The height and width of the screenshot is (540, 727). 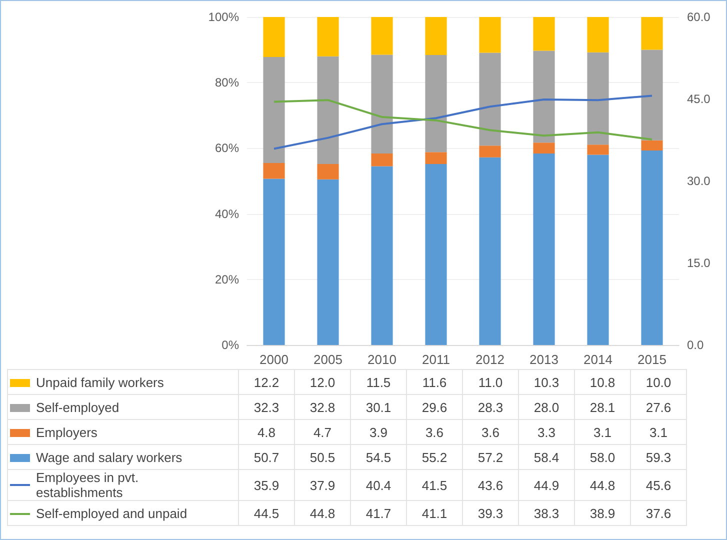 I want to click on data-label: 55.2, so click(x=434, y=457).